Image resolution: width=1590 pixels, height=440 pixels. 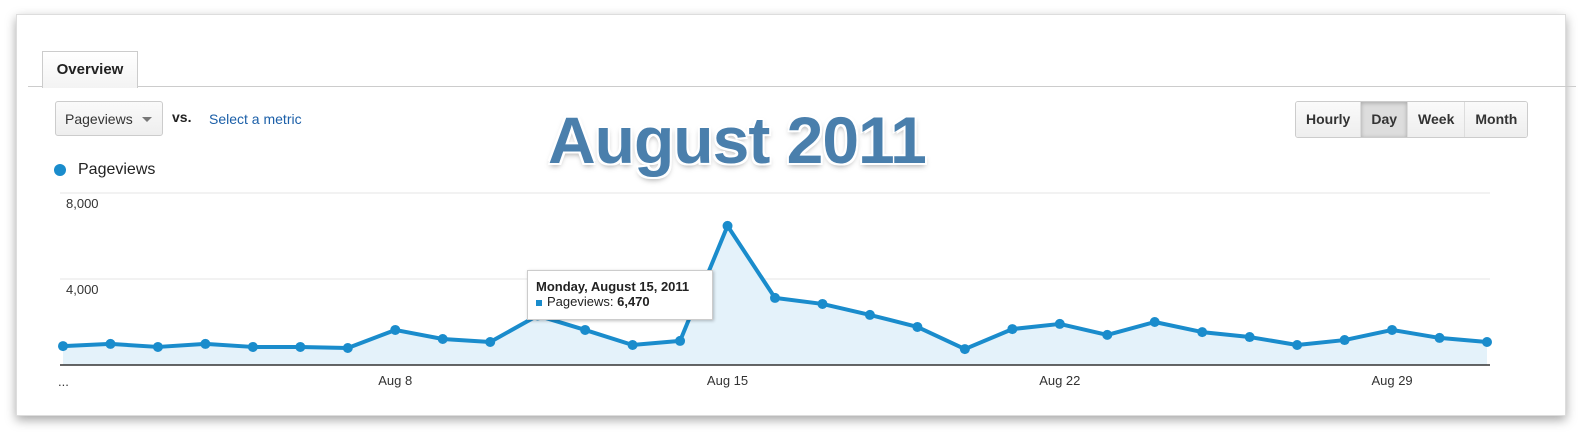 I want to click on x-tick-label: Aug 29, so click(x=1391, y=380).